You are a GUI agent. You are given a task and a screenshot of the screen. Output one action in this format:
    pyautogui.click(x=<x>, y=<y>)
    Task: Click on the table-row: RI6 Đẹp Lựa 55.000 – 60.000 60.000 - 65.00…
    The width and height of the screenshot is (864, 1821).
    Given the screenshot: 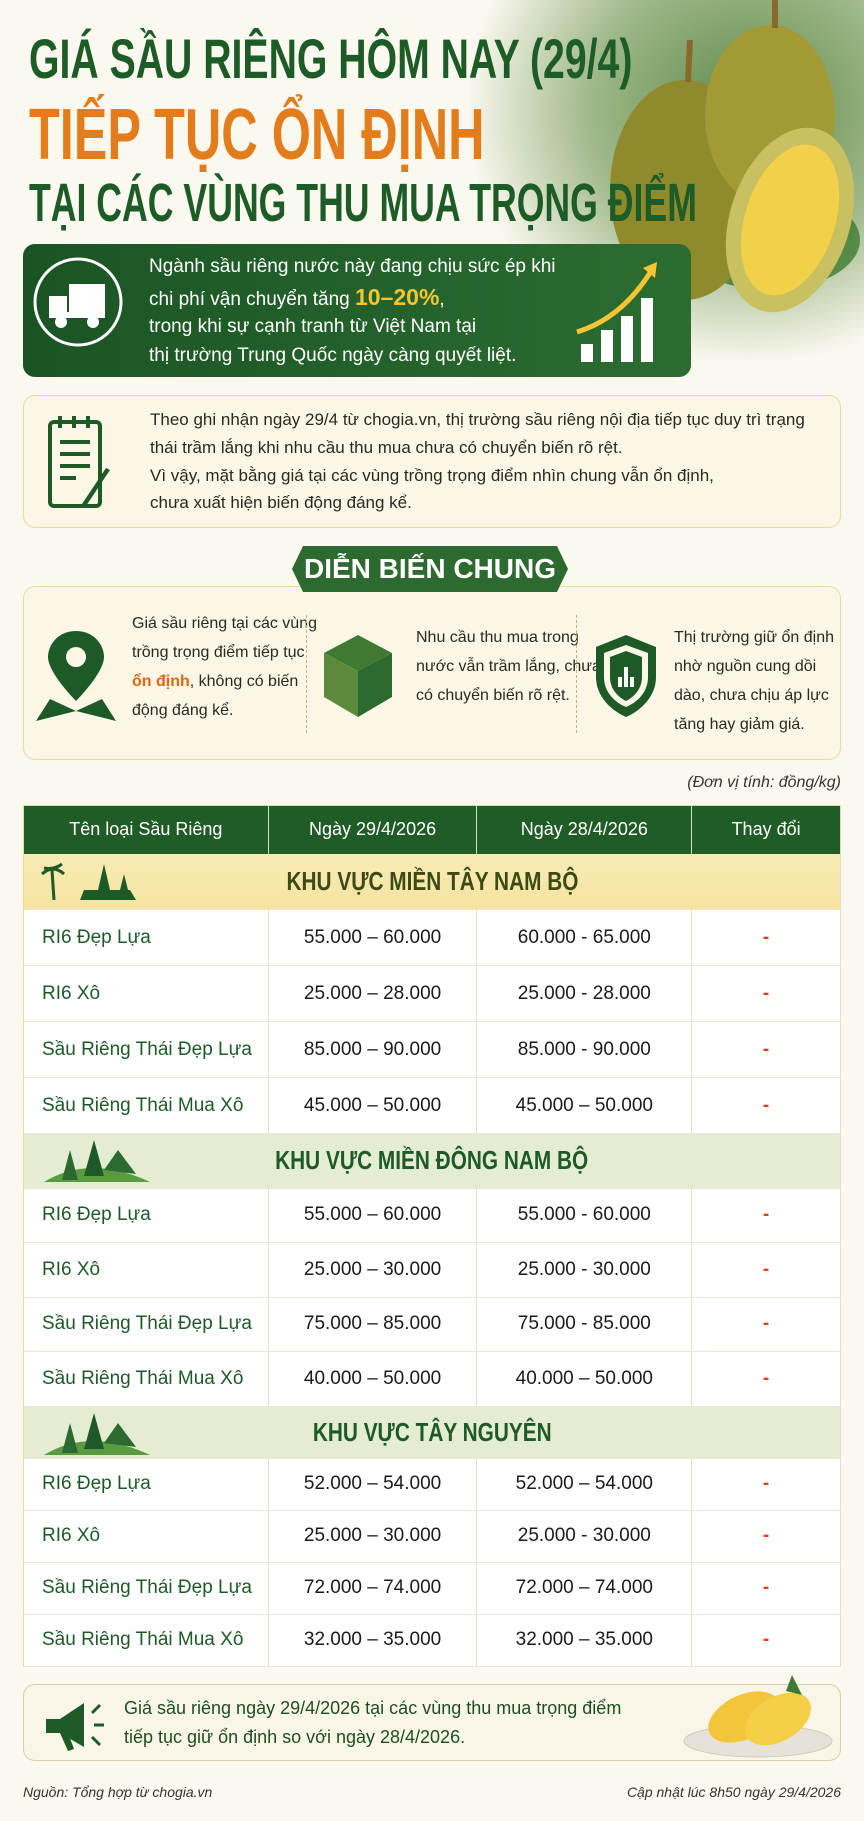 What is the action you would take?
    pyautogui.click(x=432, y=937)
    